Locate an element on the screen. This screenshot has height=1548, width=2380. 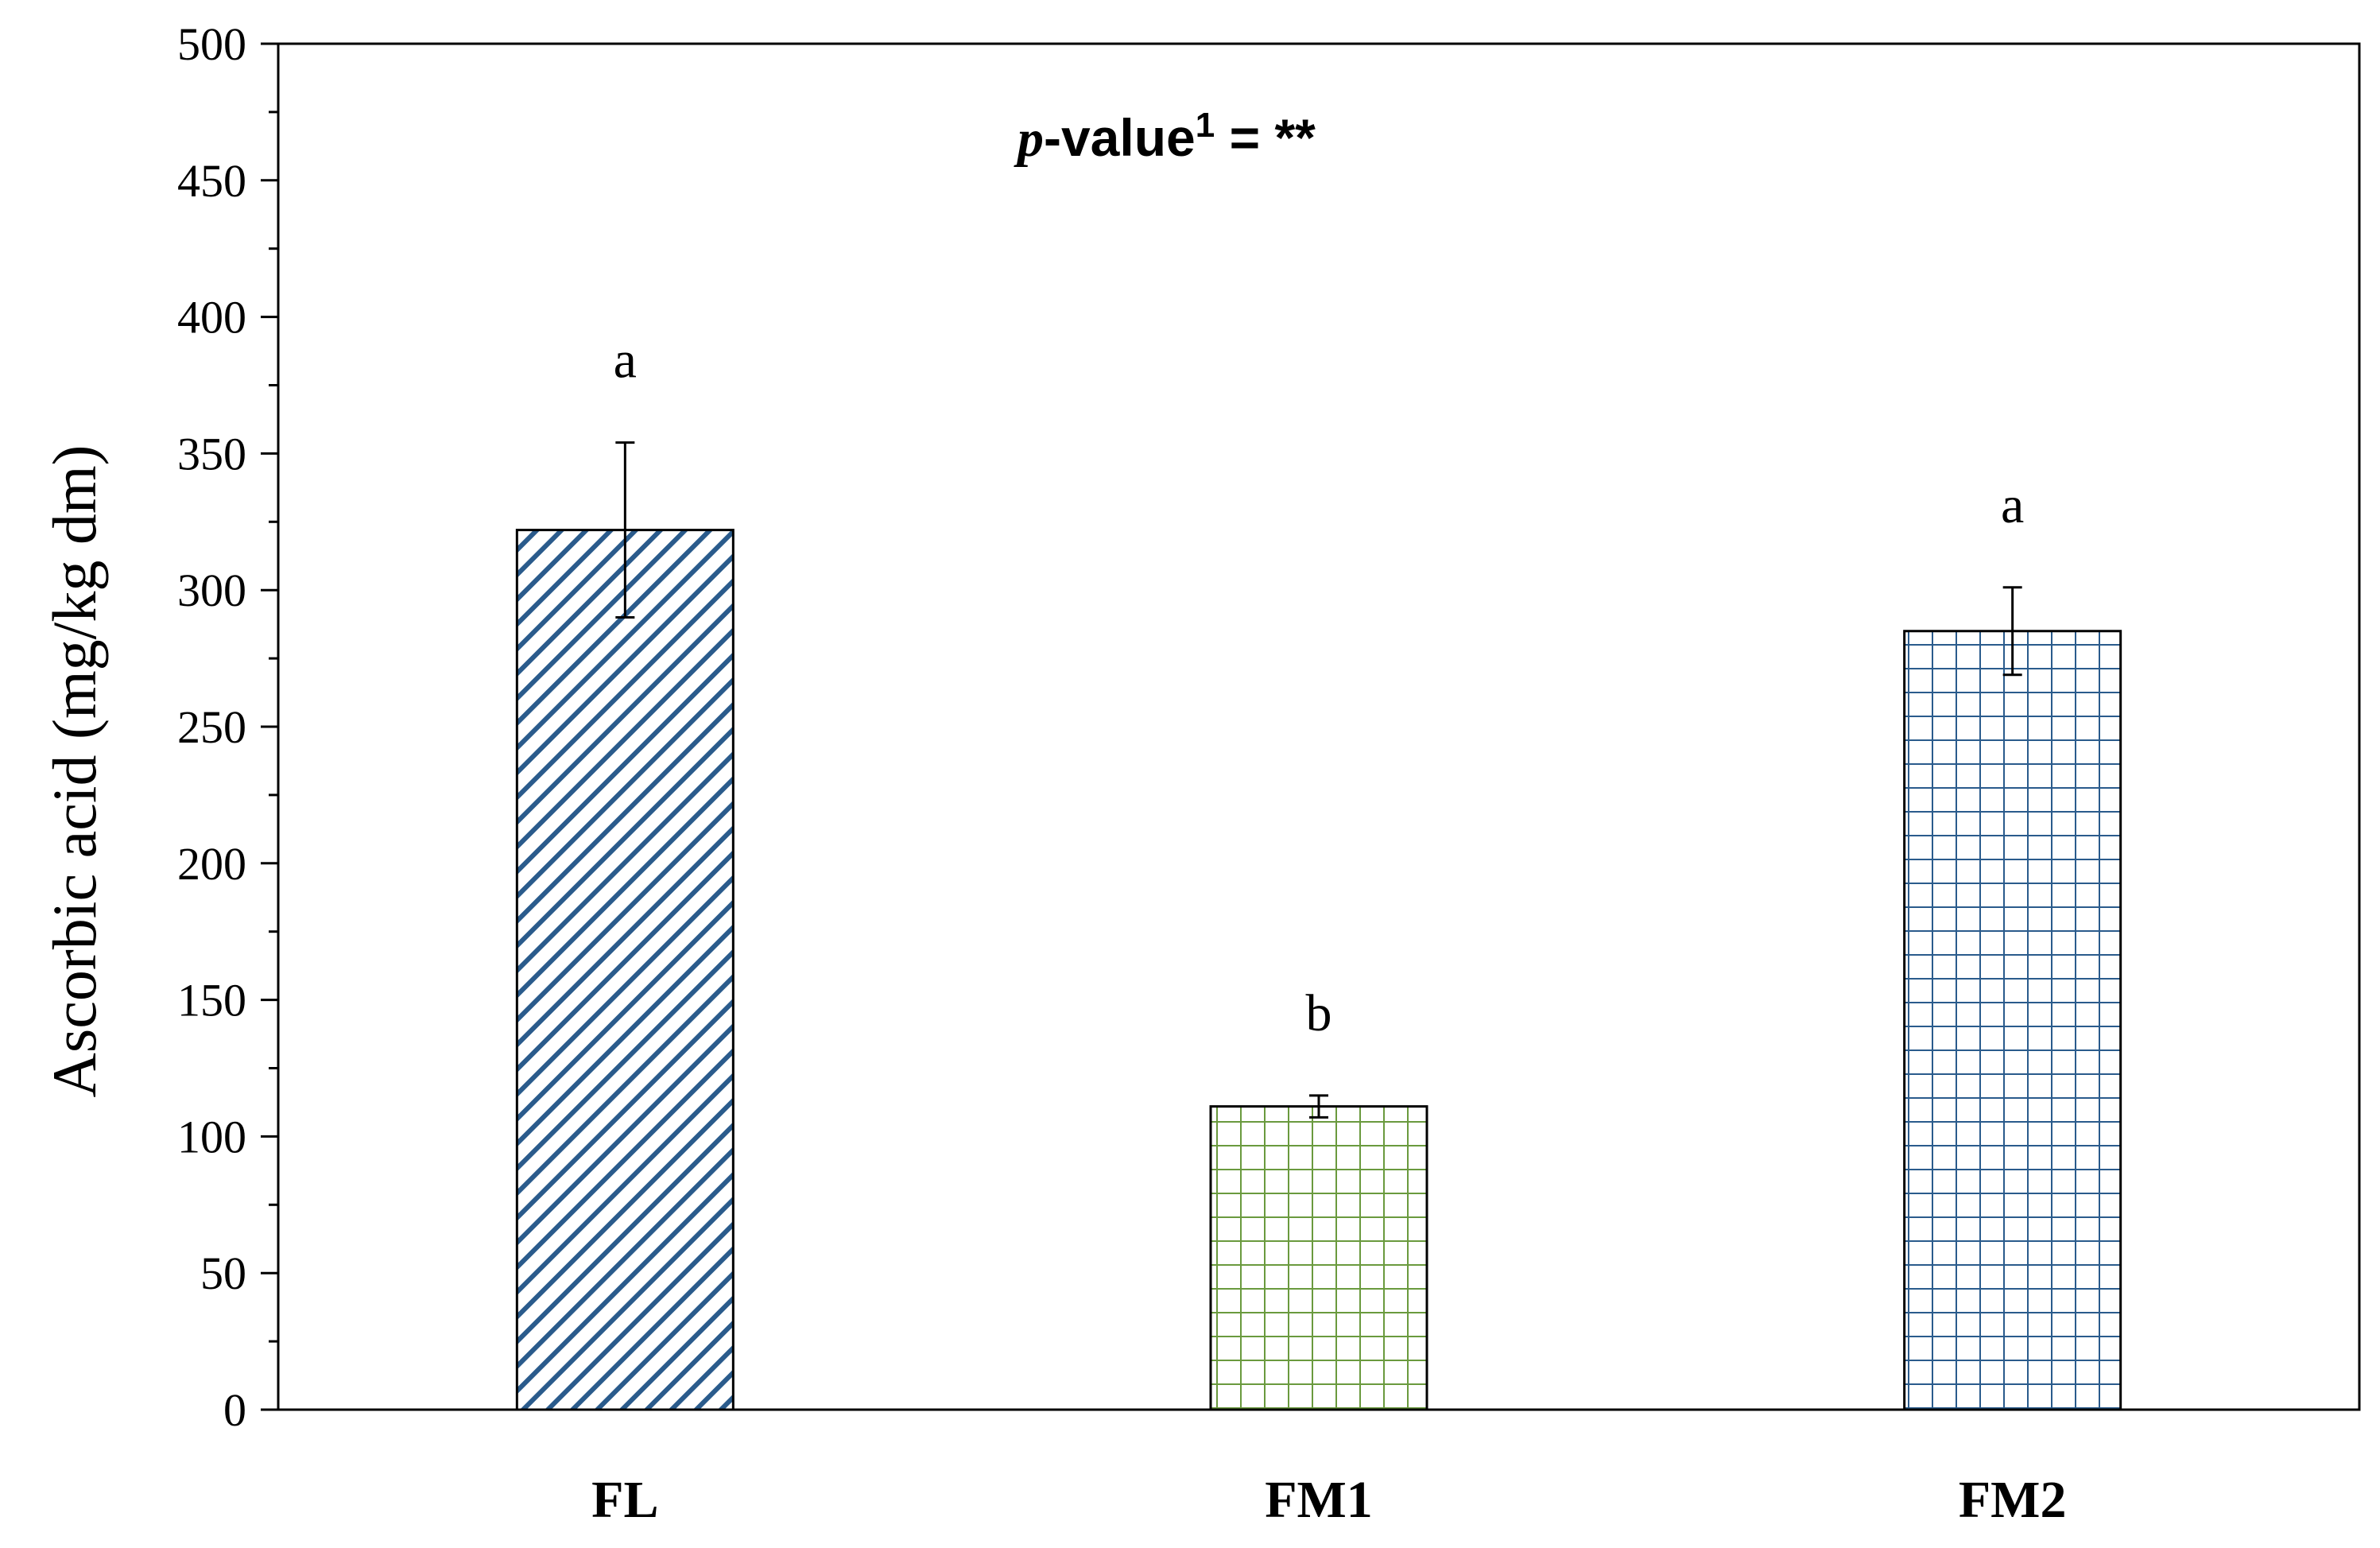
significance-letter-fl: a is located at coordinates (625, 361).